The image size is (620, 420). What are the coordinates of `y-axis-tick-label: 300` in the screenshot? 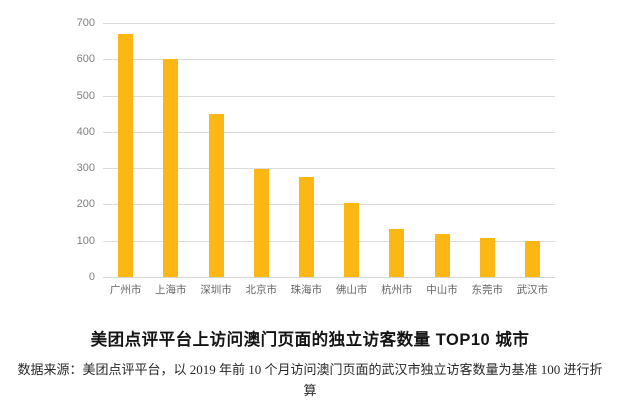 It's located at (85, 168).